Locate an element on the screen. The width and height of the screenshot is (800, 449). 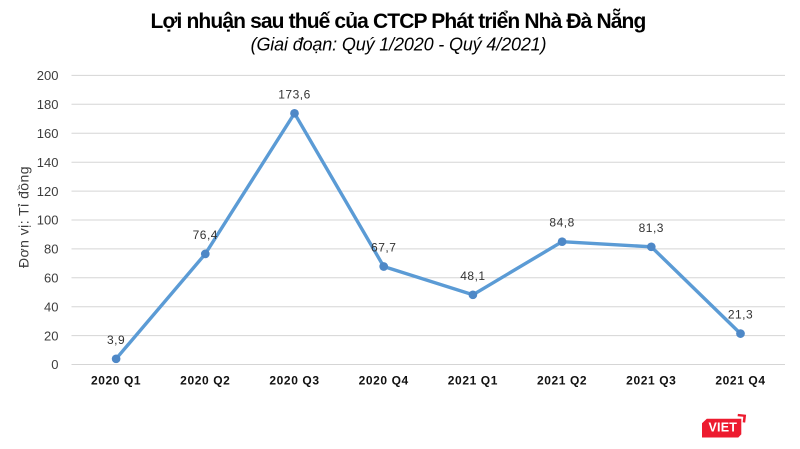
svg-text: 2020 Q2 is located at coordinates (205, 380).